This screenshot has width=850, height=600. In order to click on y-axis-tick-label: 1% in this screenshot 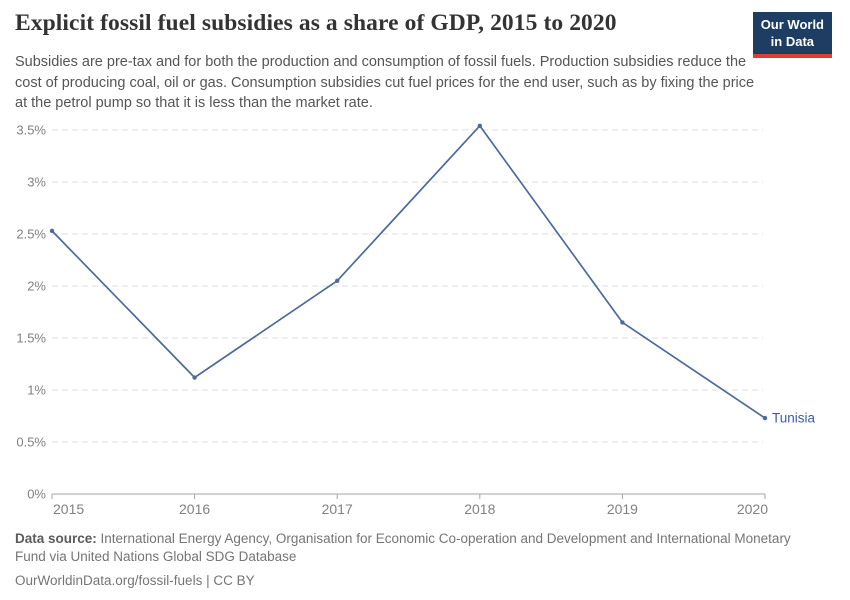, I will do `click(36, 390)`.